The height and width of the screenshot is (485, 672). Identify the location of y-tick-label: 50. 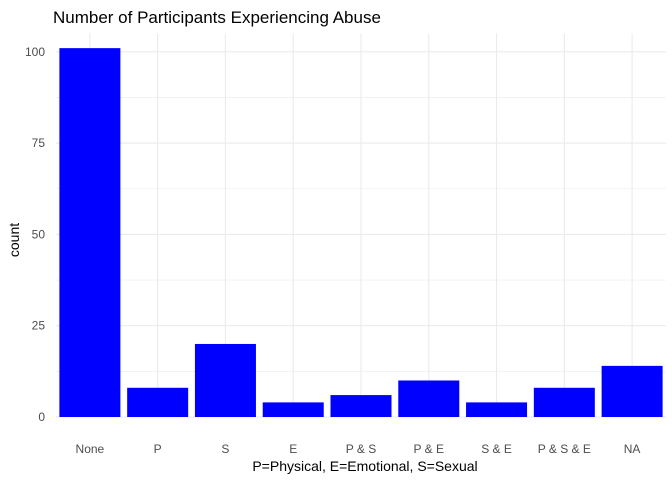
(39, 234).